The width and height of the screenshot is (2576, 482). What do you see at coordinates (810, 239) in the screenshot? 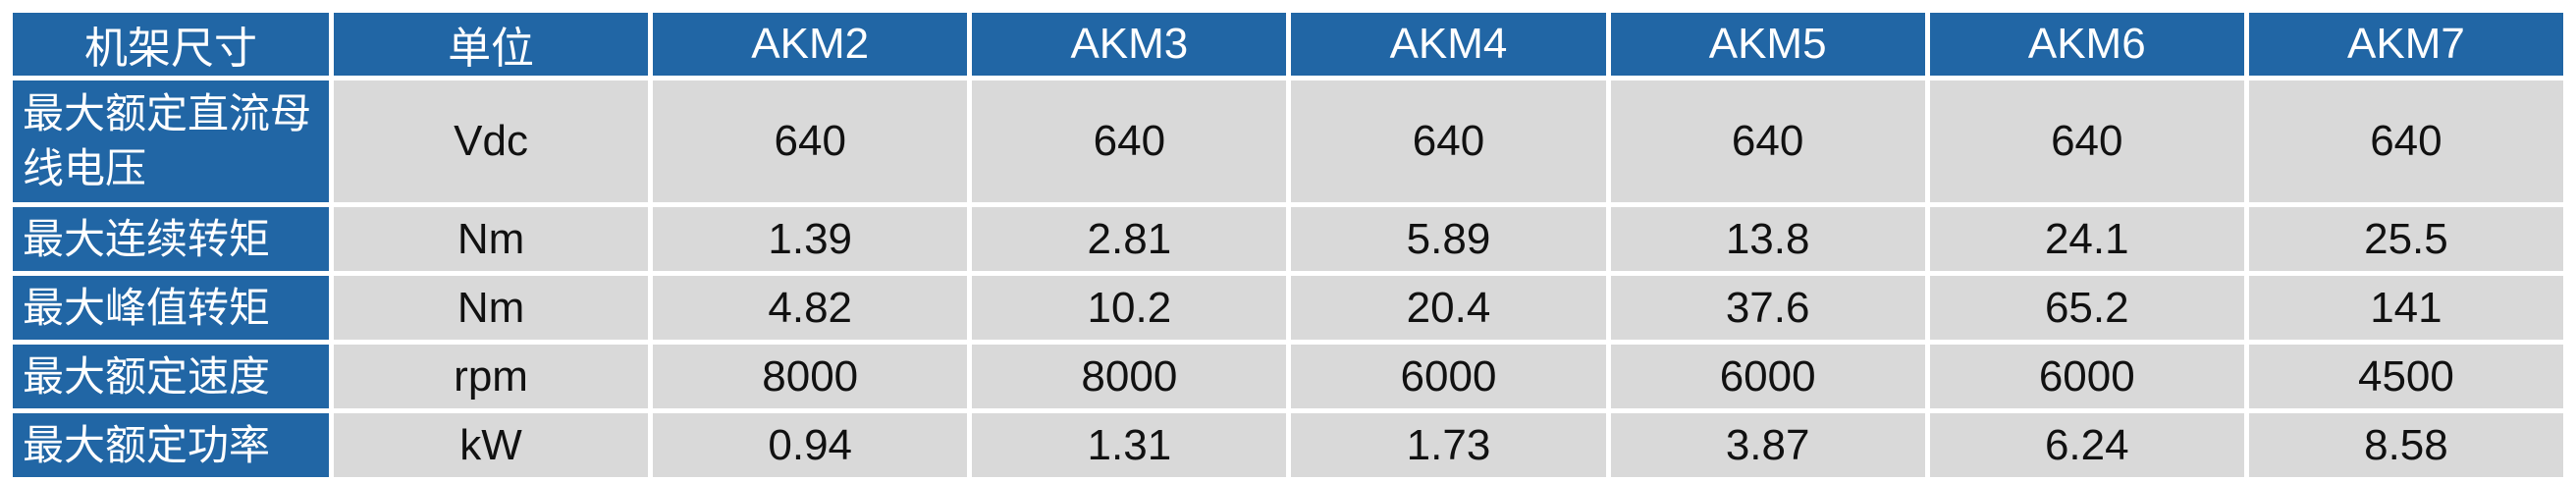
I see `value-cell: 1.39` at bounding box center [810, 239].